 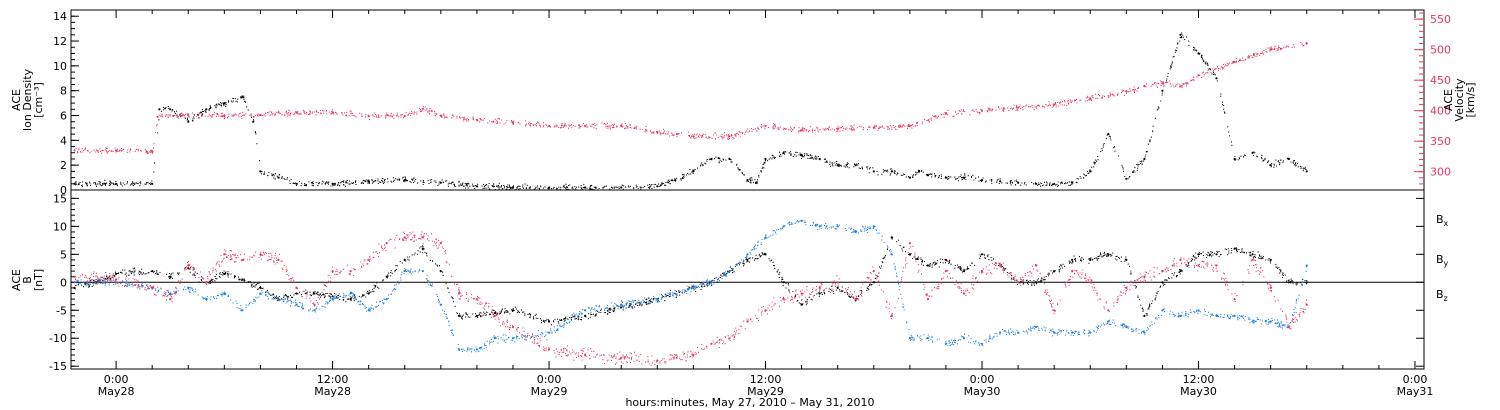 I want to click on legend-bz-sub: z, so click(x=1446, y=298).